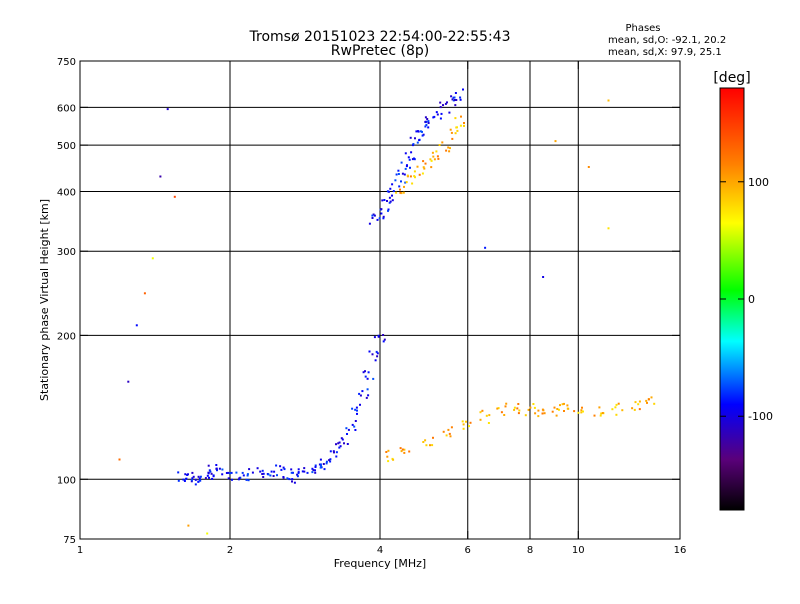  What do you see at coordinates (66, 108) in the screenshot?
I see `y-tick-label: 600` at bounding box center [66, 108].